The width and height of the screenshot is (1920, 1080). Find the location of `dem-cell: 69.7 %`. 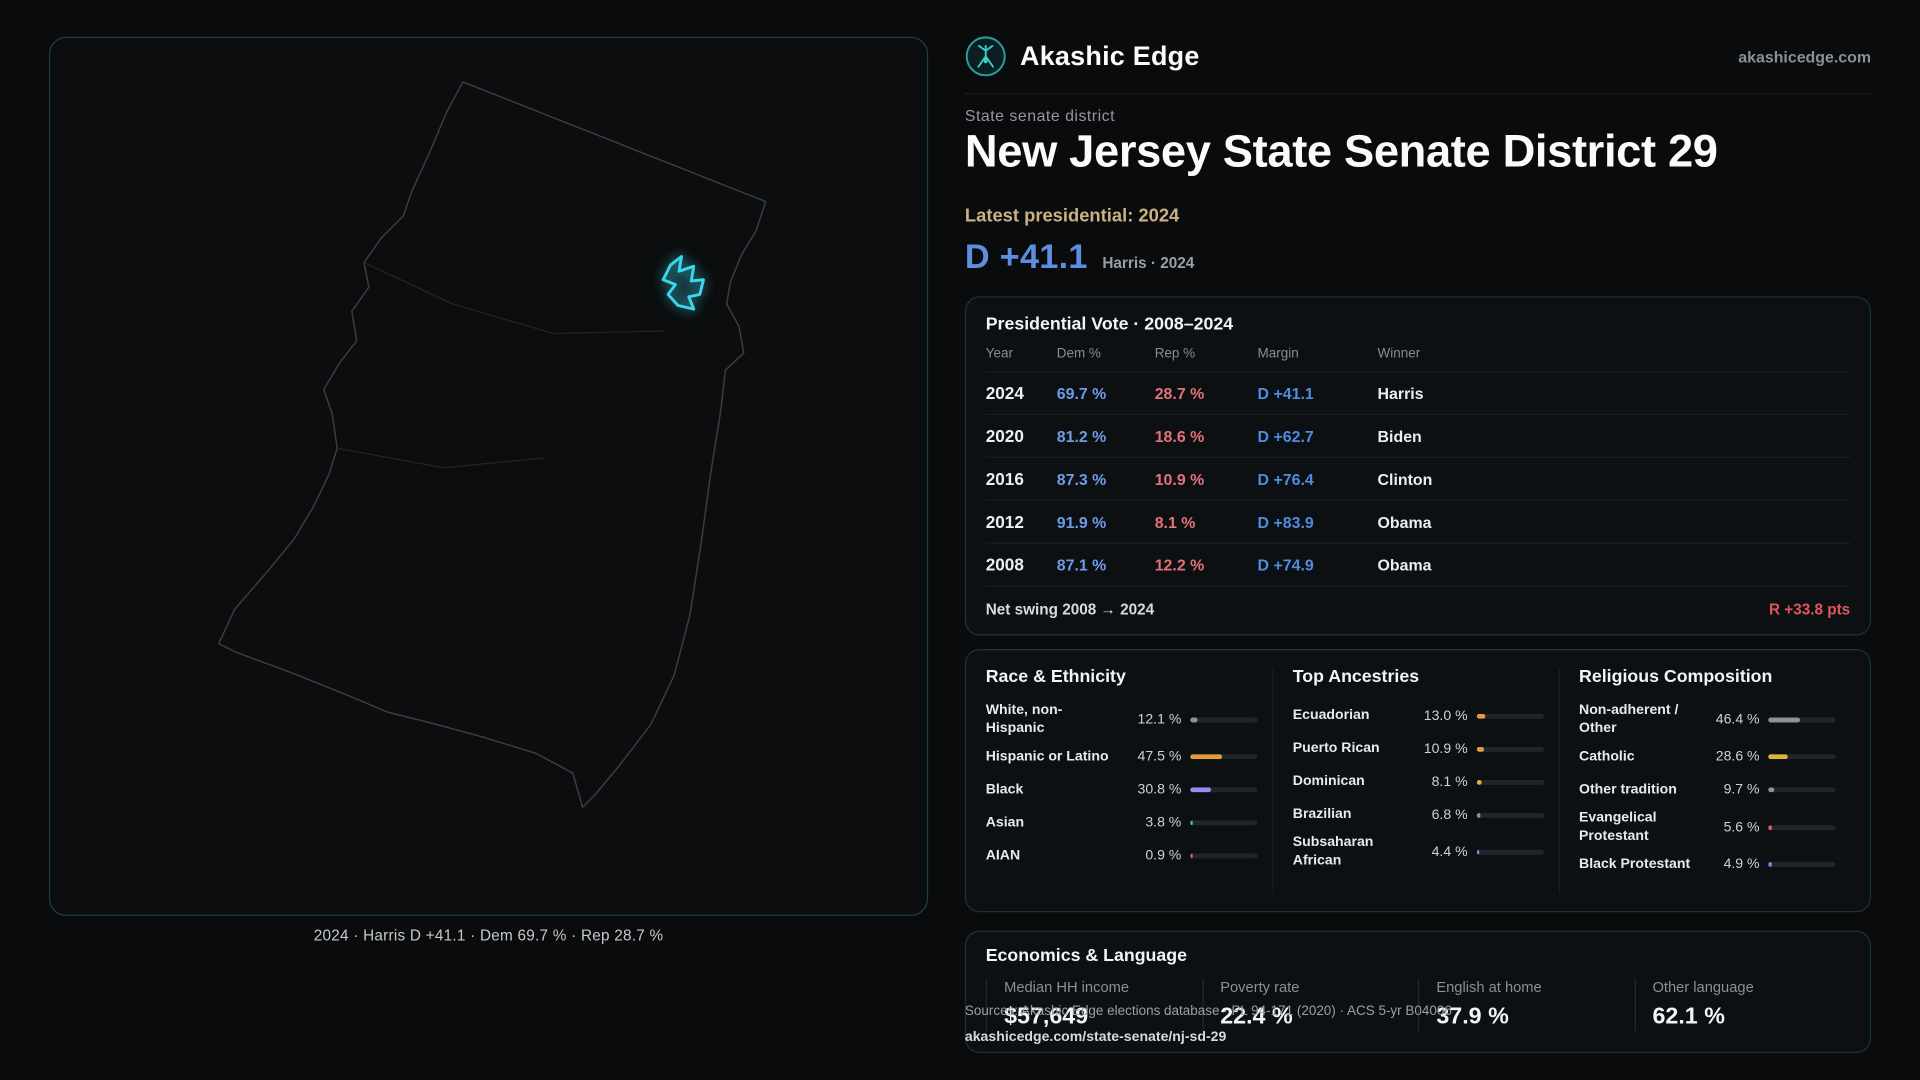

dem-cell: 69.7 % is located at coordinates (1081, 393).